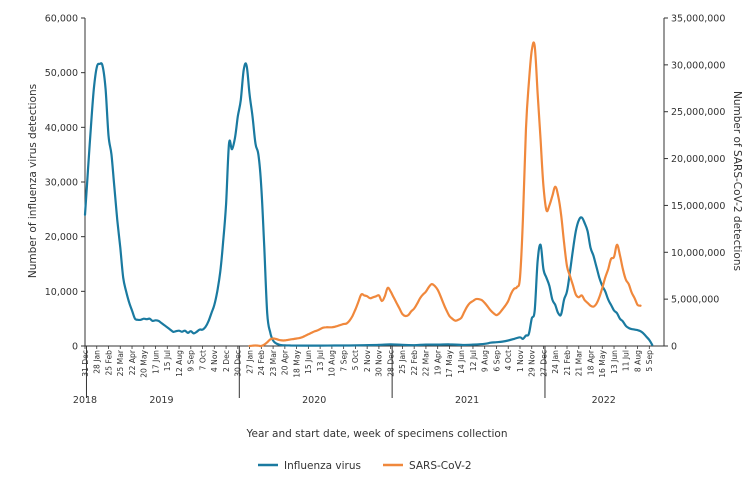  I want to click on legend-item-sars-cov-2: SARS-CoV-2, so click(427, 466).